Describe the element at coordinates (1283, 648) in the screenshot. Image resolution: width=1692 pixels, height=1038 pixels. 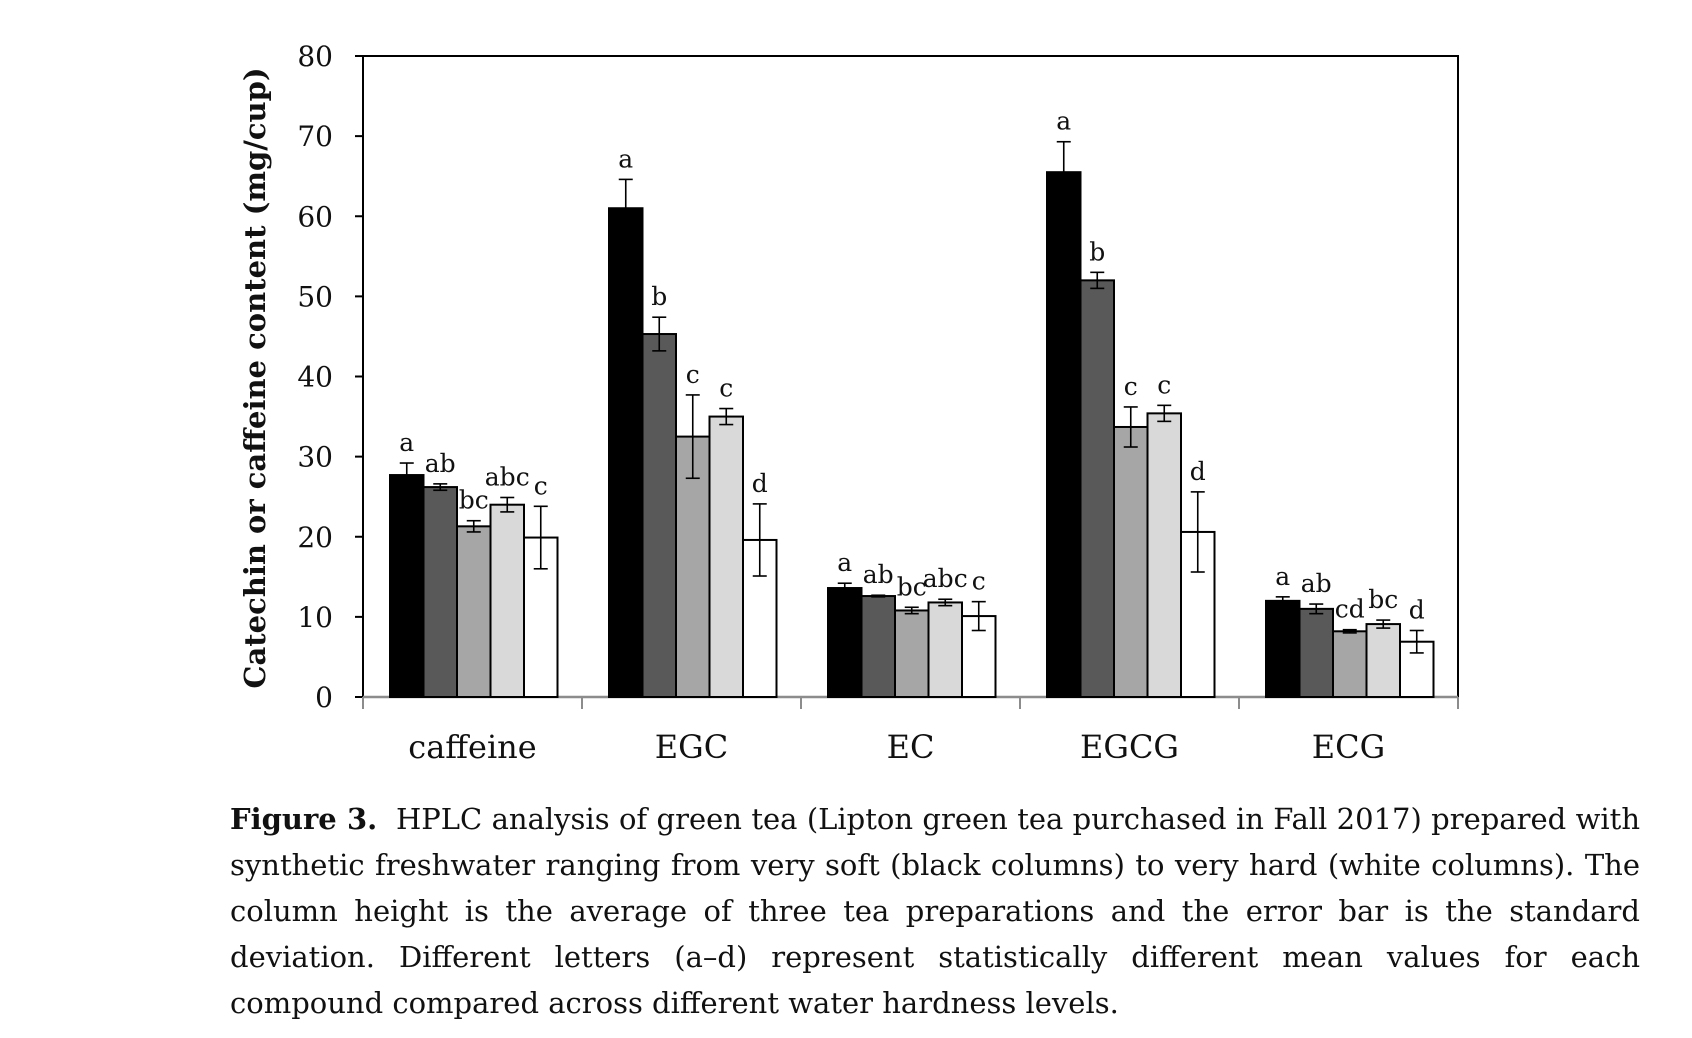
I see `bar-ecg-very-soft` at that location.